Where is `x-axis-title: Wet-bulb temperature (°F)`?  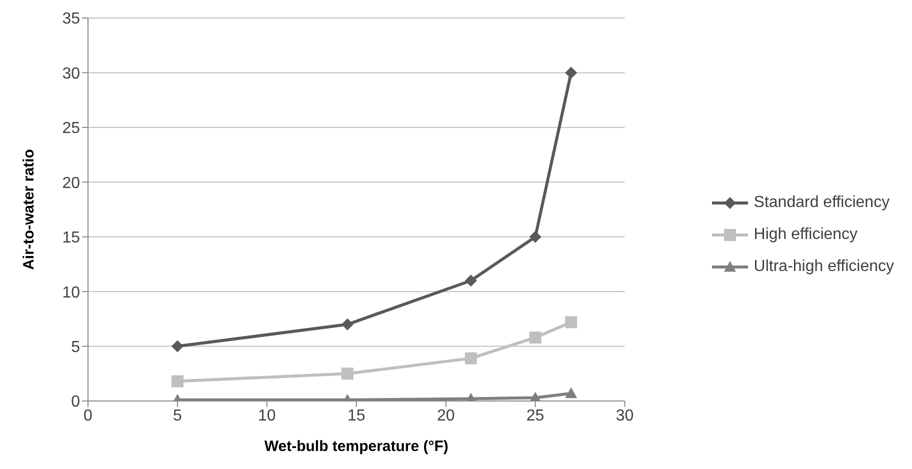
x-axis-title: Wet-bulb temperature (°F) is located at coordinates (356, 446).